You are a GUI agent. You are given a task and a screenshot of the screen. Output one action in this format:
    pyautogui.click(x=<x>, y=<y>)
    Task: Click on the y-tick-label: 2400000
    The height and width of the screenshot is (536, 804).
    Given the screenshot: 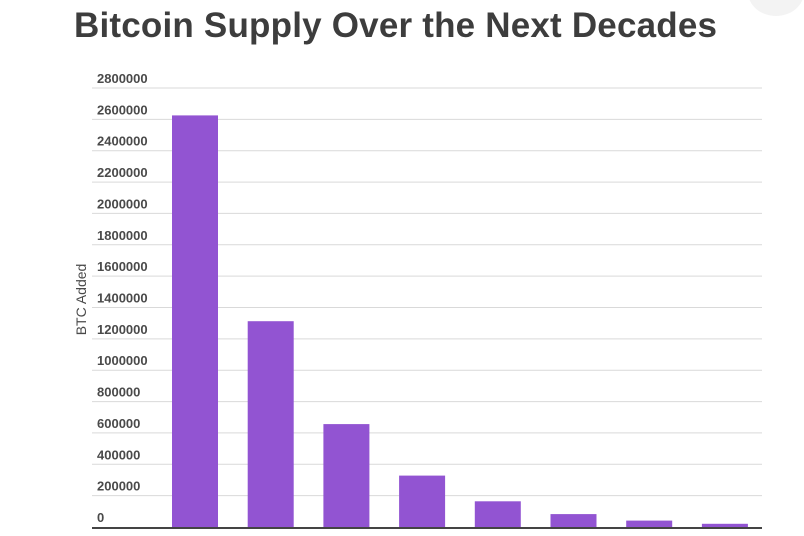 What is the action you would take?
    pyautogui.click(x=122, y=141)
    